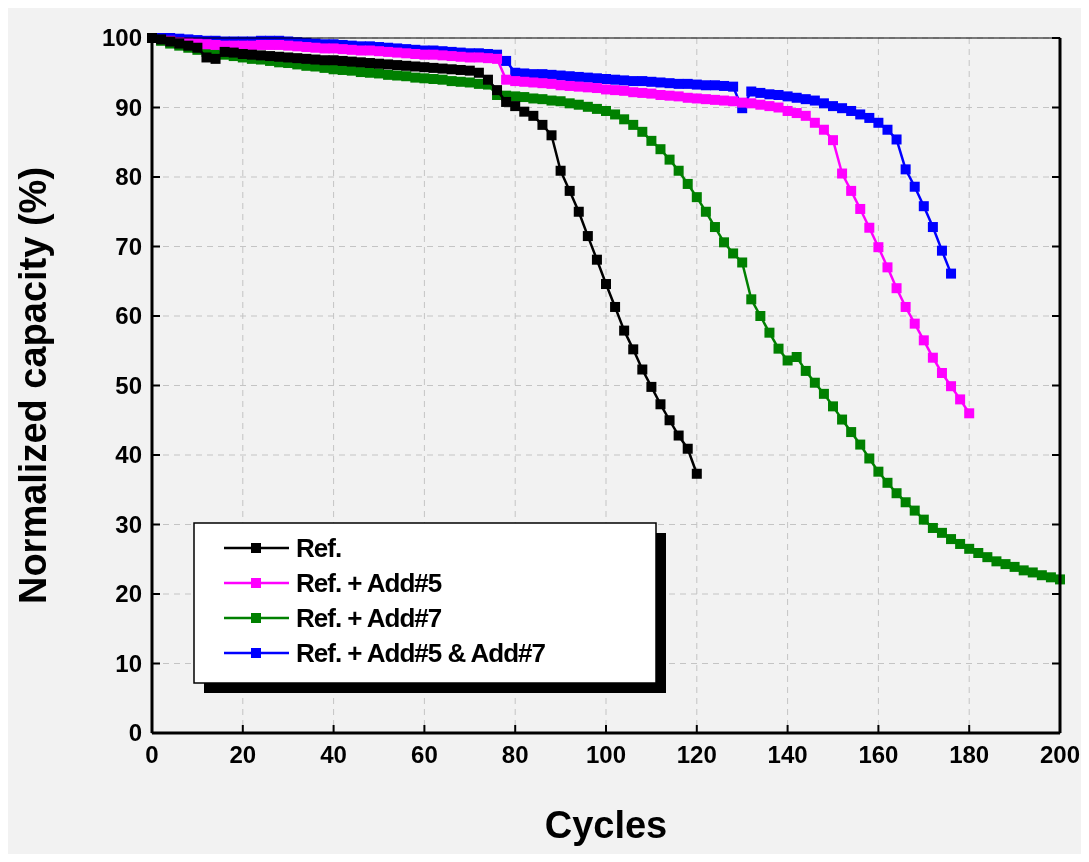  What do you see at coordinates (319, 548) in the screenshot?
I see `legend-label: Ref.` at bounding box center [319, 548].